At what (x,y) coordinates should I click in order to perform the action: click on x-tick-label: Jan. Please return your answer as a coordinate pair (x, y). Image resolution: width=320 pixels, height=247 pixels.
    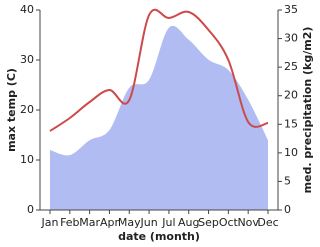
    Looking at the image, I should click on (50, 222).